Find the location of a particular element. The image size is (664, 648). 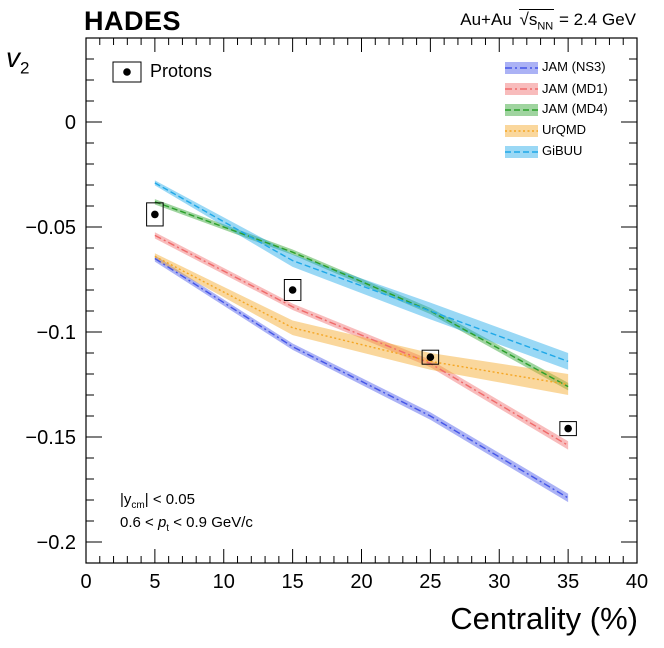

y-axis-label: v2 is located at coordinates (17, 60).